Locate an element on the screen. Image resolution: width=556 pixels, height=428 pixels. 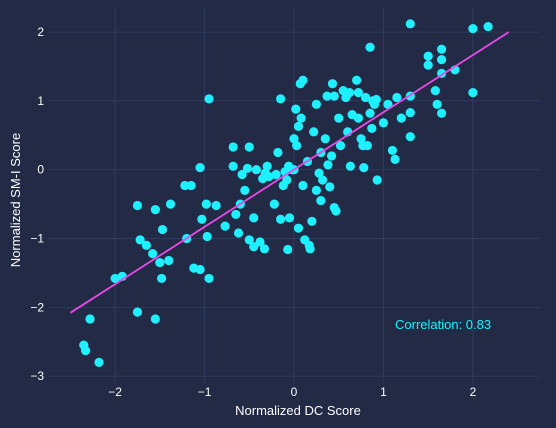
x-tick-label: 2 is located at coordinates (473, 392).